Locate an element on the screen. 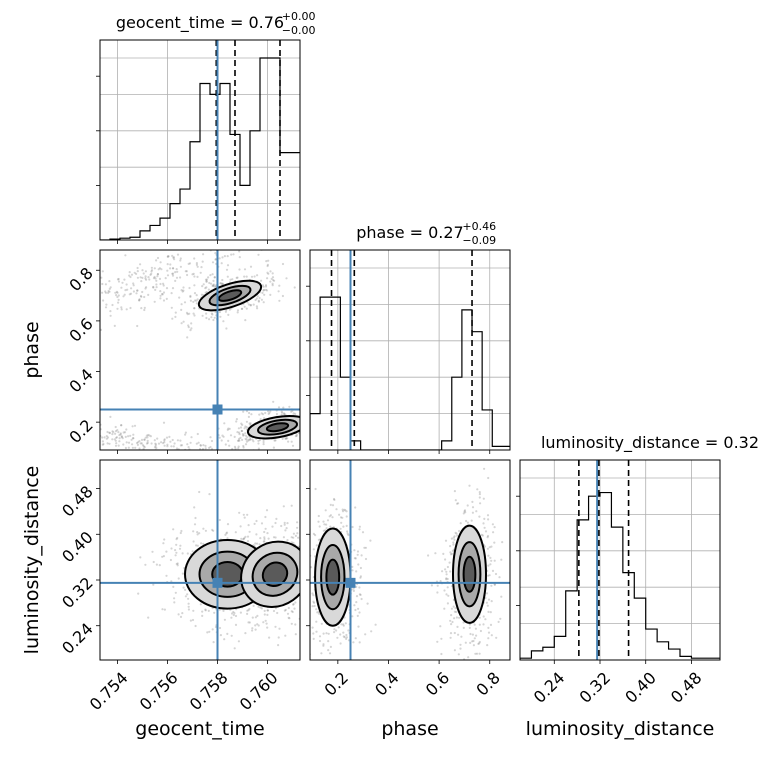  ytick-label-luminosity_distance: 0.32 is located at coordinates (77, 592).